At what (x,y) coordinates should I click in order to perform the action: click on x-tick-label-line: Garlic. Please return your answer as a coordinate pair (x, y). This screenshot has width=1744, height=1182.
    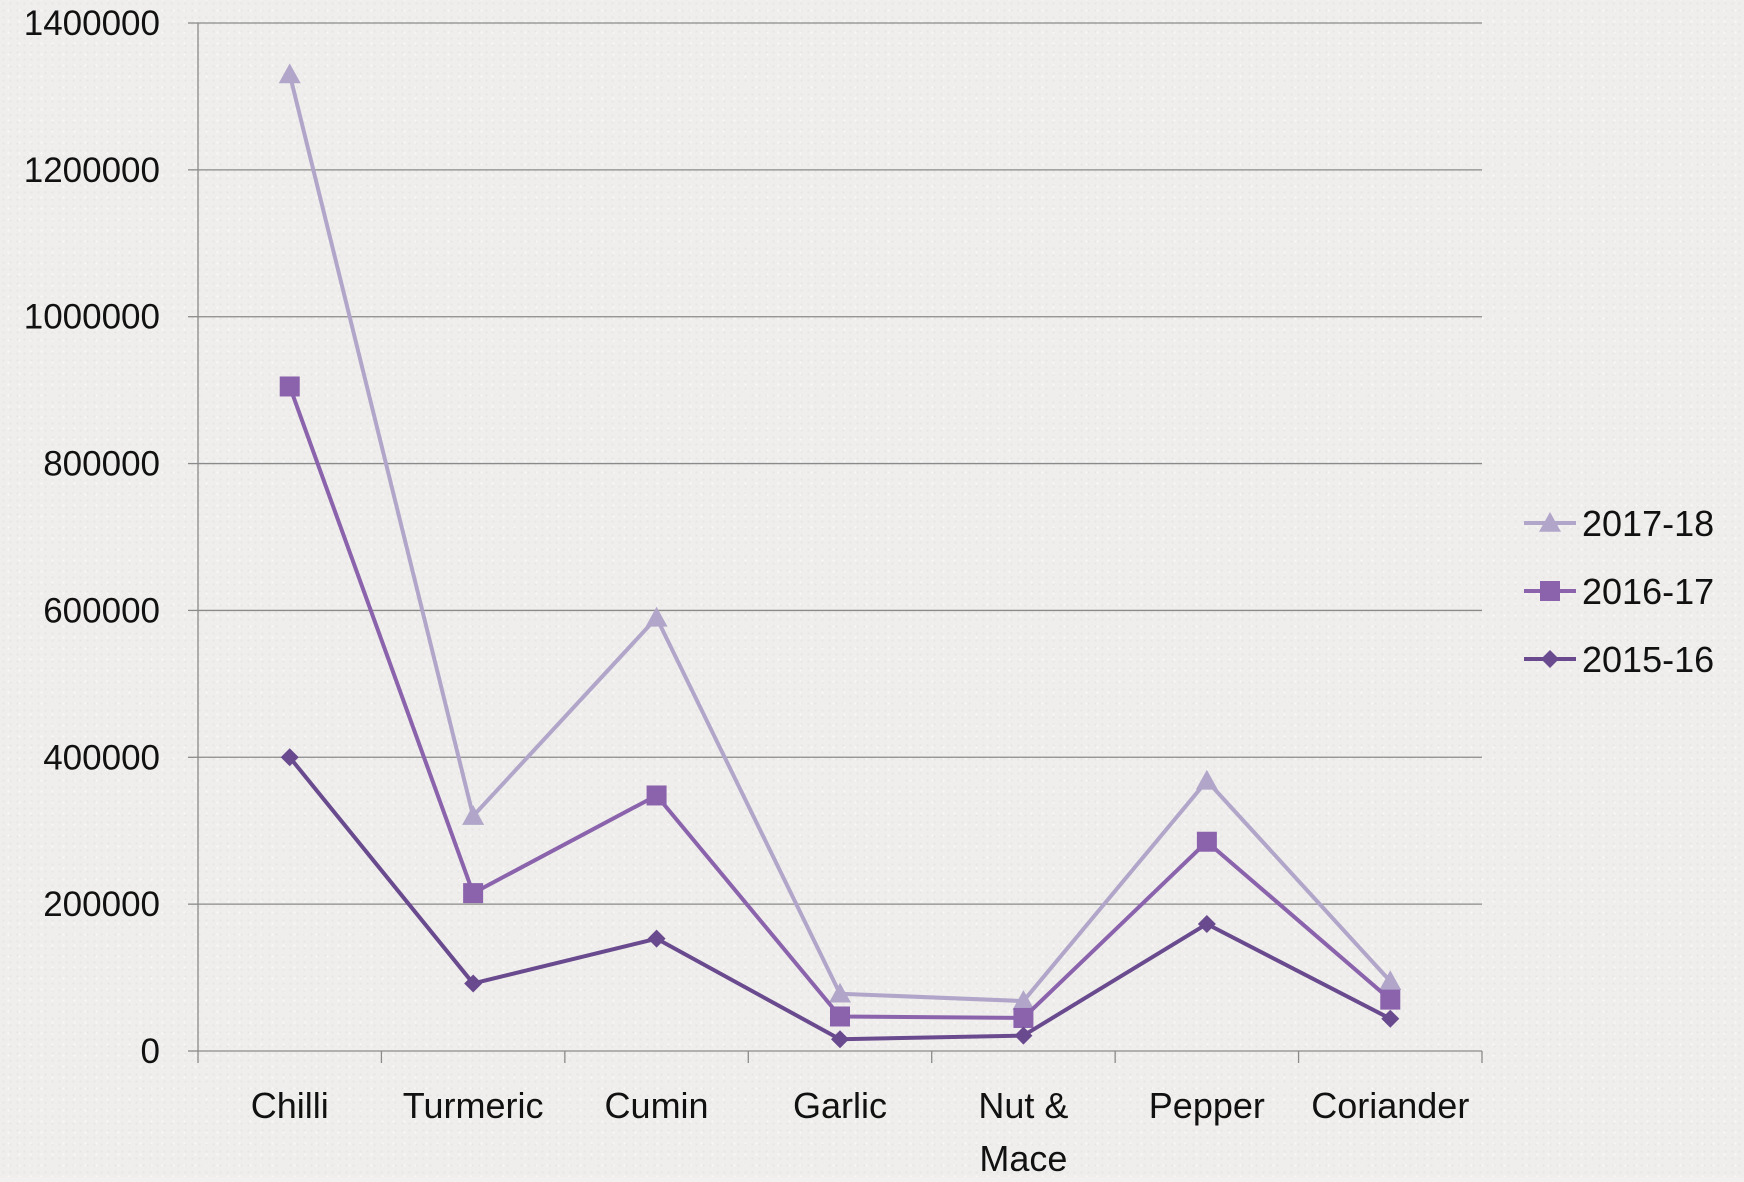
    Looking at the image, I should click on (840, 1105).